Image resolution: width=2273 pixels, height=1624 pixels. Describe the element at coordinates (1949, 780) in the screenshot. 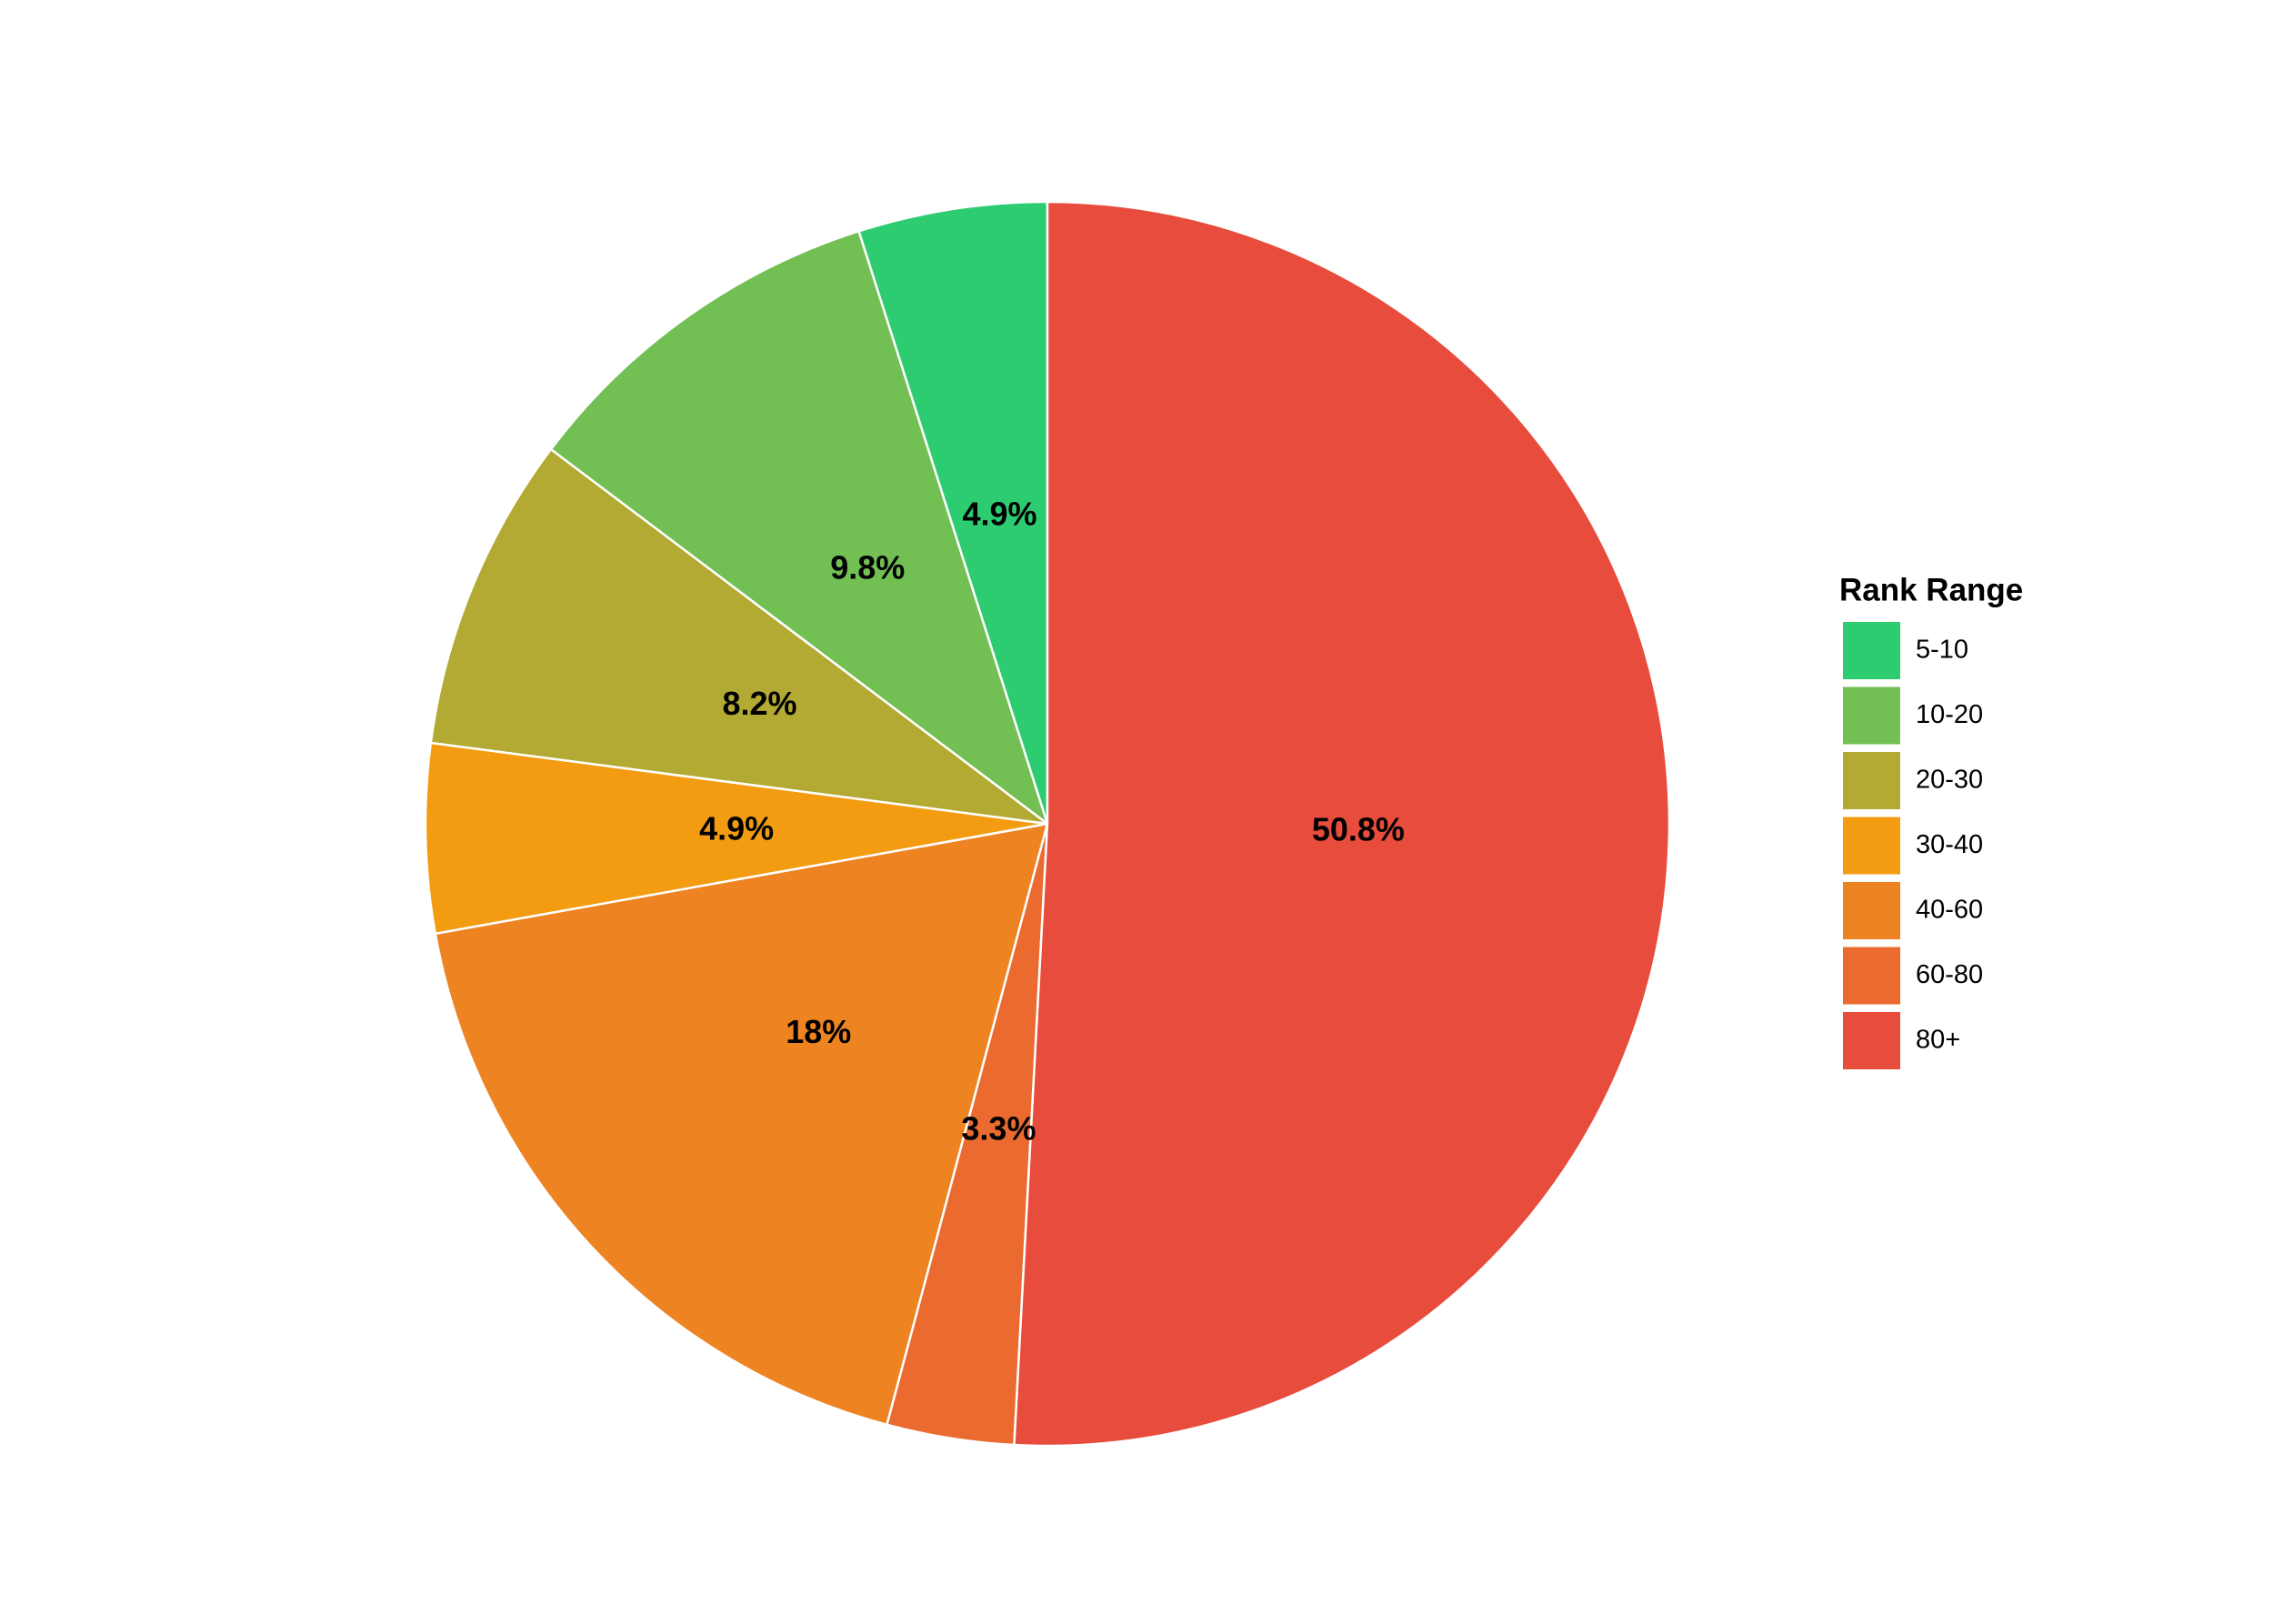

I see `legend-label: 20-30` at that location.